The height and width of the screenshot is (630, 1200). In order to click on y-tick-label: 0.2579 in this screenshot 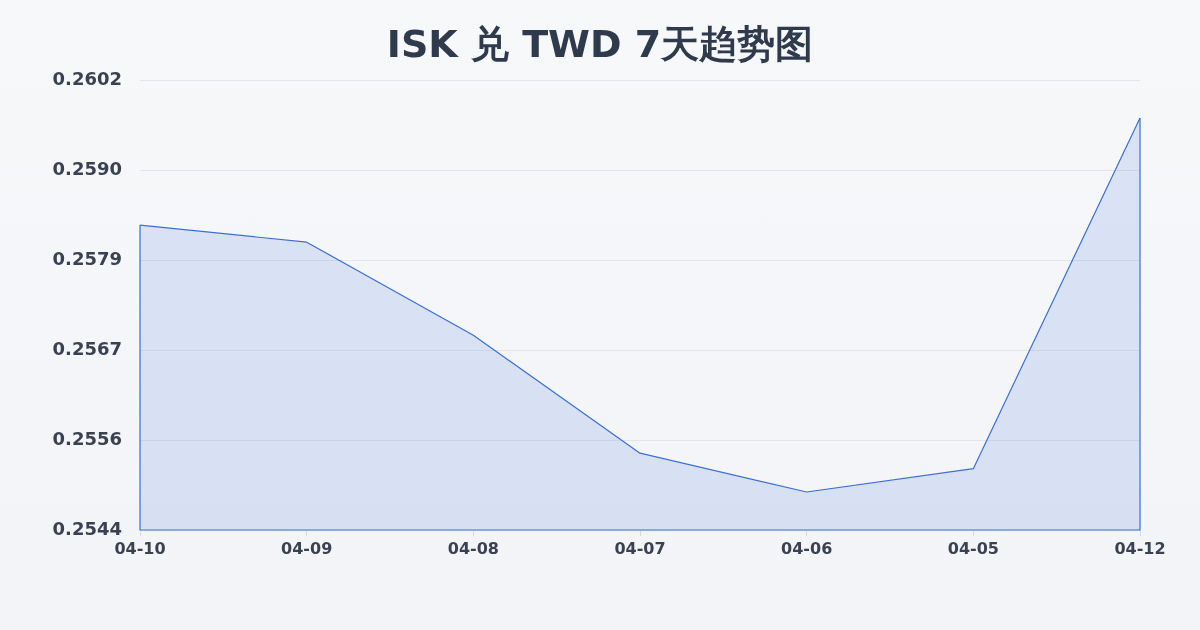, I will do `click(87, 258)`.